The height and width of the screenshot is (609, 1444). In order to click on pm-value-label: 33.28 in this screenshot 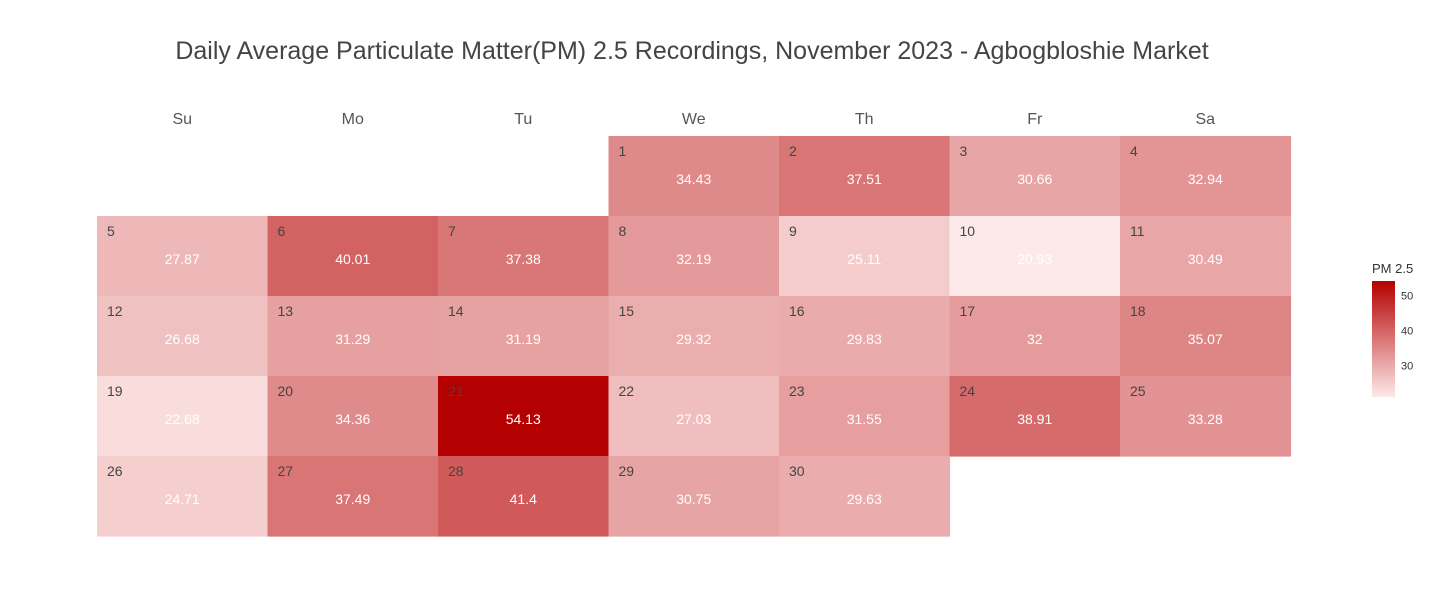, I will do `click(1205, 419)`.